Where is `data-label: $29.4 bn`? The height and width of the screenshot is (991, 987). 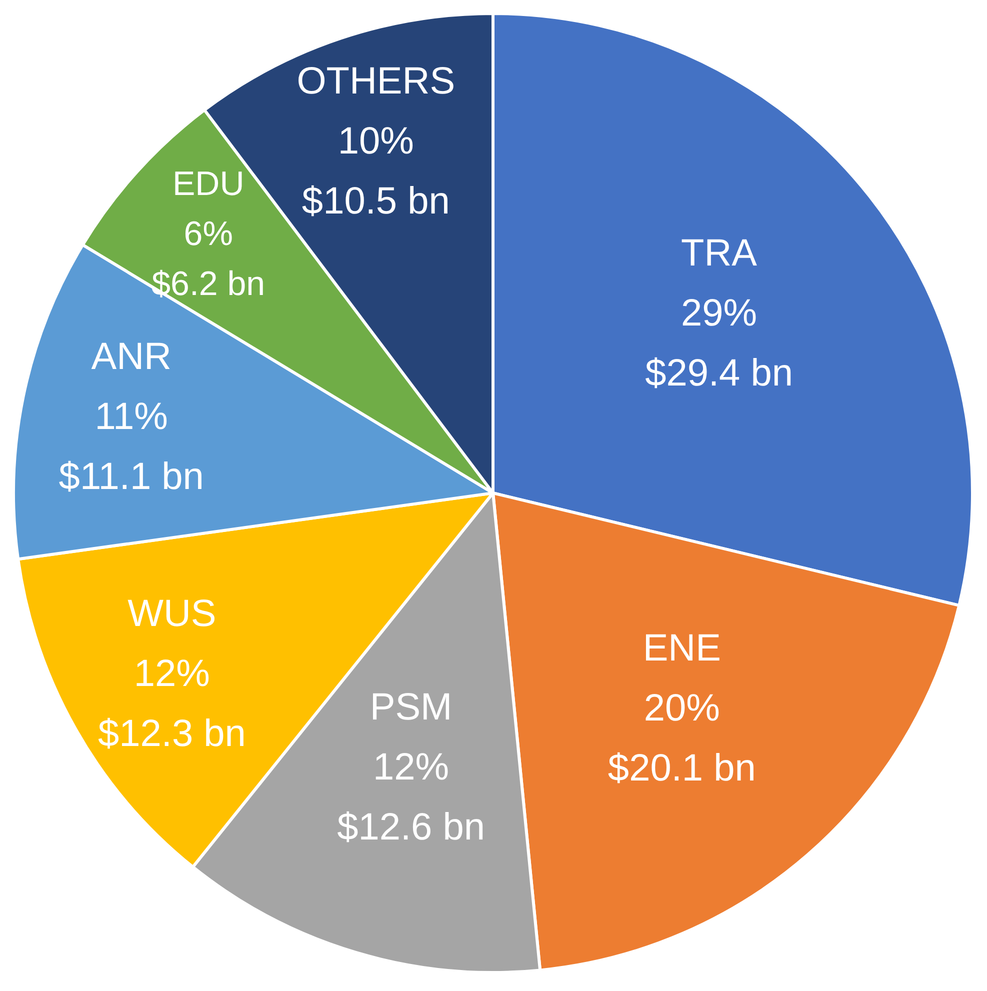
data-label: $29.4 bn is located at coordinates (719, 373).